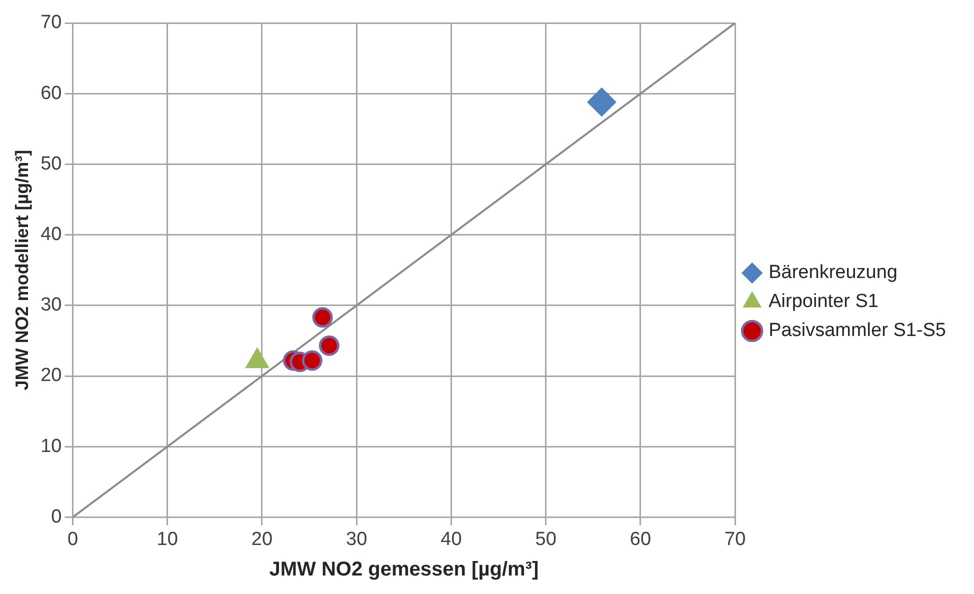  What do you see at coordinates (167, 539) in the screenshot?
I see `x-tick-label: 10` at bounding box center [167, 539].